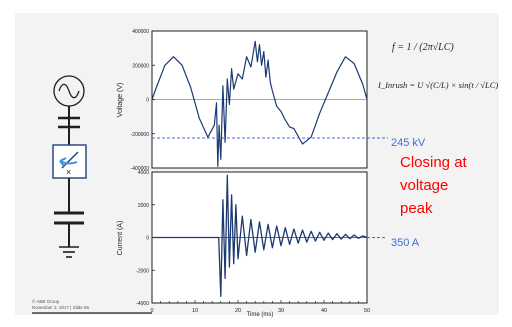 This screenshot has width=512, height=327. Describe the element at coordinates (60, 307) in the screenshot. I see `footer-line-2: November 2, 2017 | Slide 56` at that location.